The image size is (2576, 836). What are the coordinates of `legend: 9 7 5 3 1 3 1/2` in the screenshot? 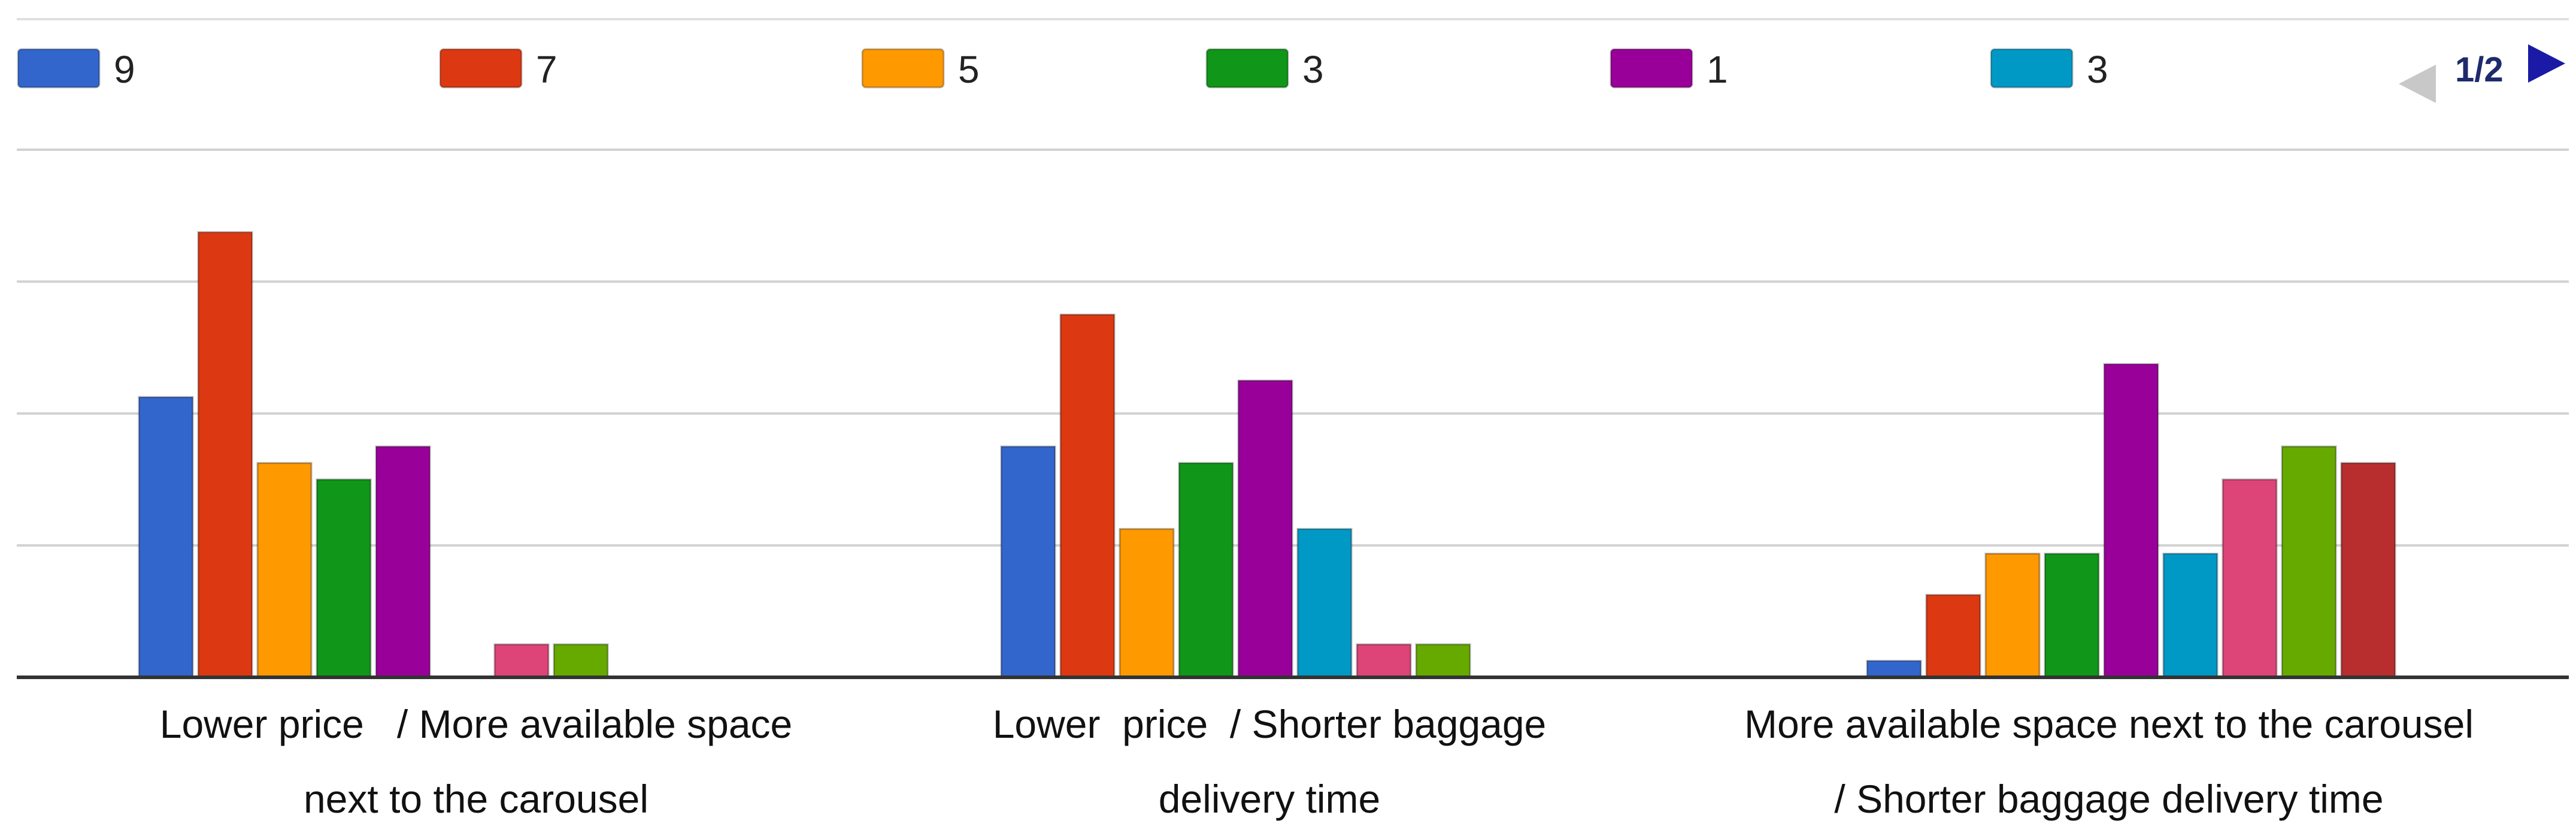 It's located at (1291, 73).